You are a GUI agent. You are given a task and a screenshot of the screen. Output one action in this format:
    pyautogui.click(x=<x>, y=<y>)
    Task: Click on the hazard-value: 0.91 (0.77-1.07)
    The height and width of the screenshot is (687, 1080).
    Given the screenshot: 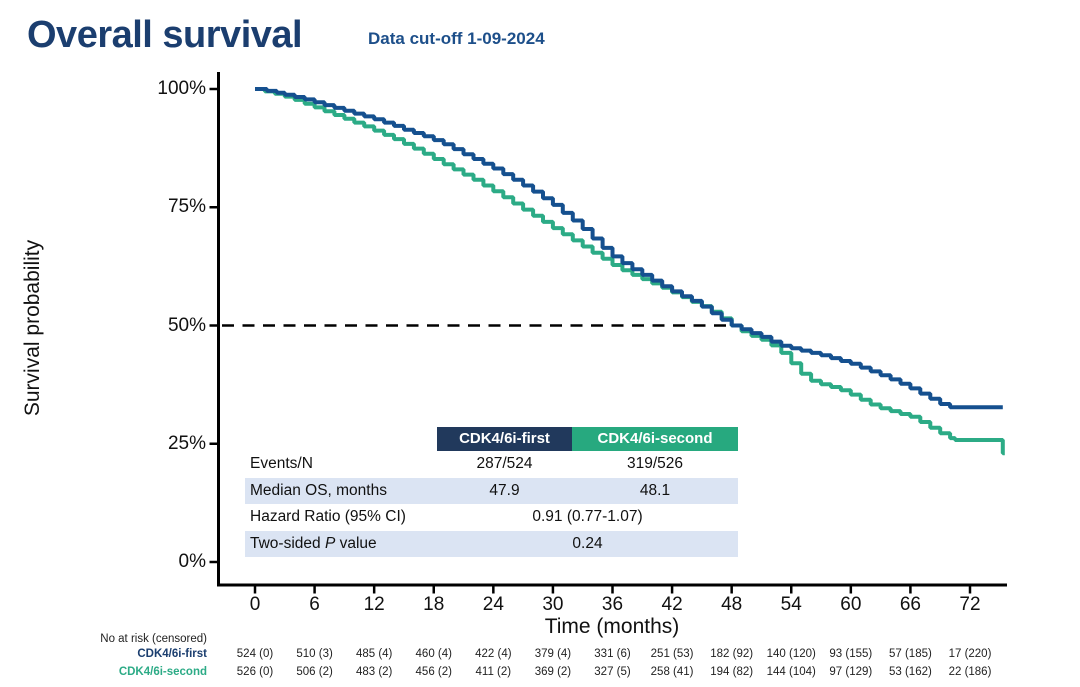 What is the action you would take?
    pyautogui.click(x=587, y=517)
    